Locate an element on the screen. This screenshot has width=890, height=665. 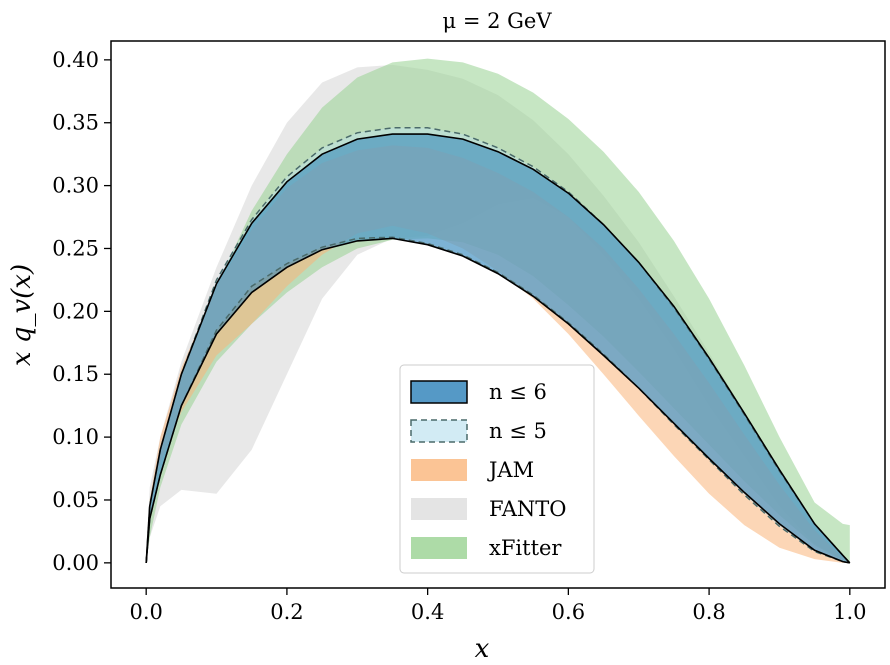
legend-label-jam: JAM is located at coordinates (510, 470).